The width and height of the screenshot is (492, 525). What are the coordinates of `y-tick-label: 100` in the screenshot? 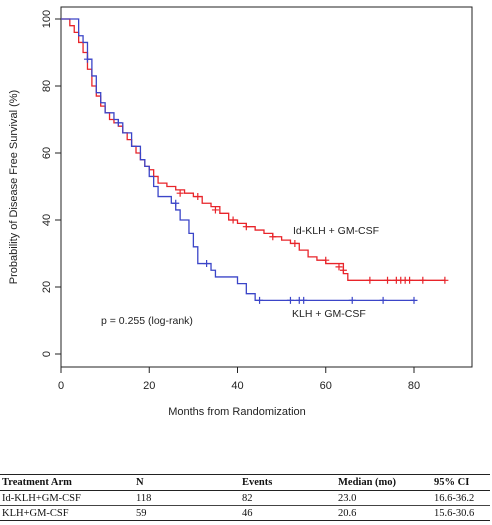 It's located at (47, 19).